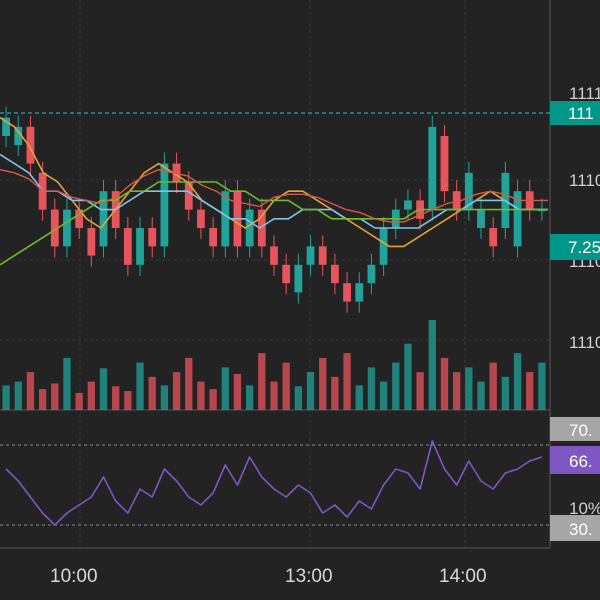  I want to click on rsi-30-tag: 30., so click(575, 528).